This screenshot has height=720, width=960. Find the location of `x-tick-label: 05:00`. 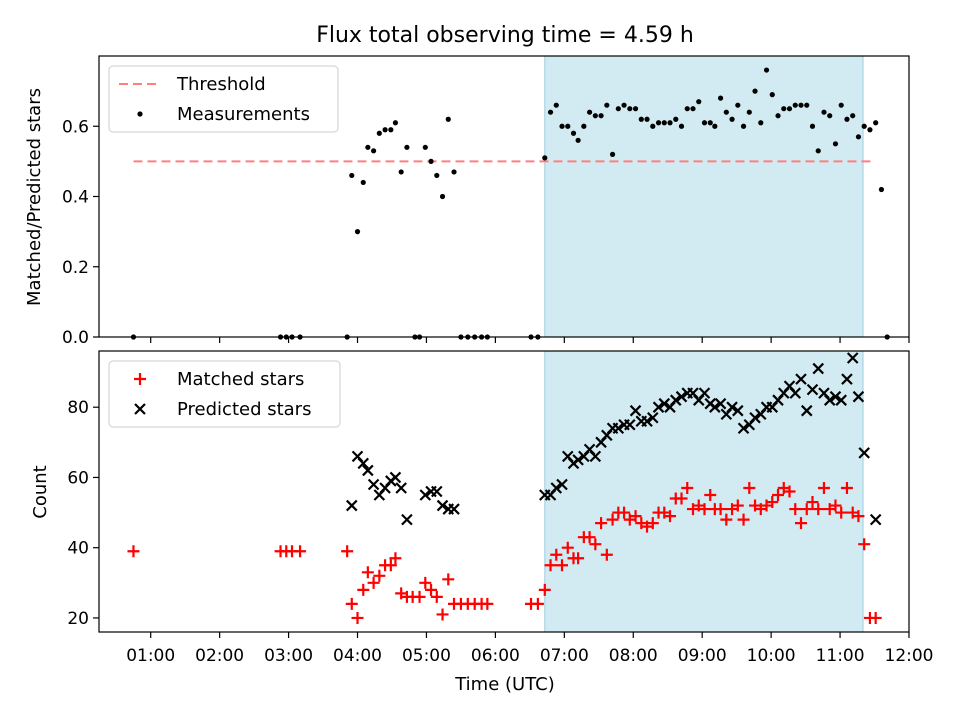

x-tick-label: 05:00 is located at coordinates (426, 656).